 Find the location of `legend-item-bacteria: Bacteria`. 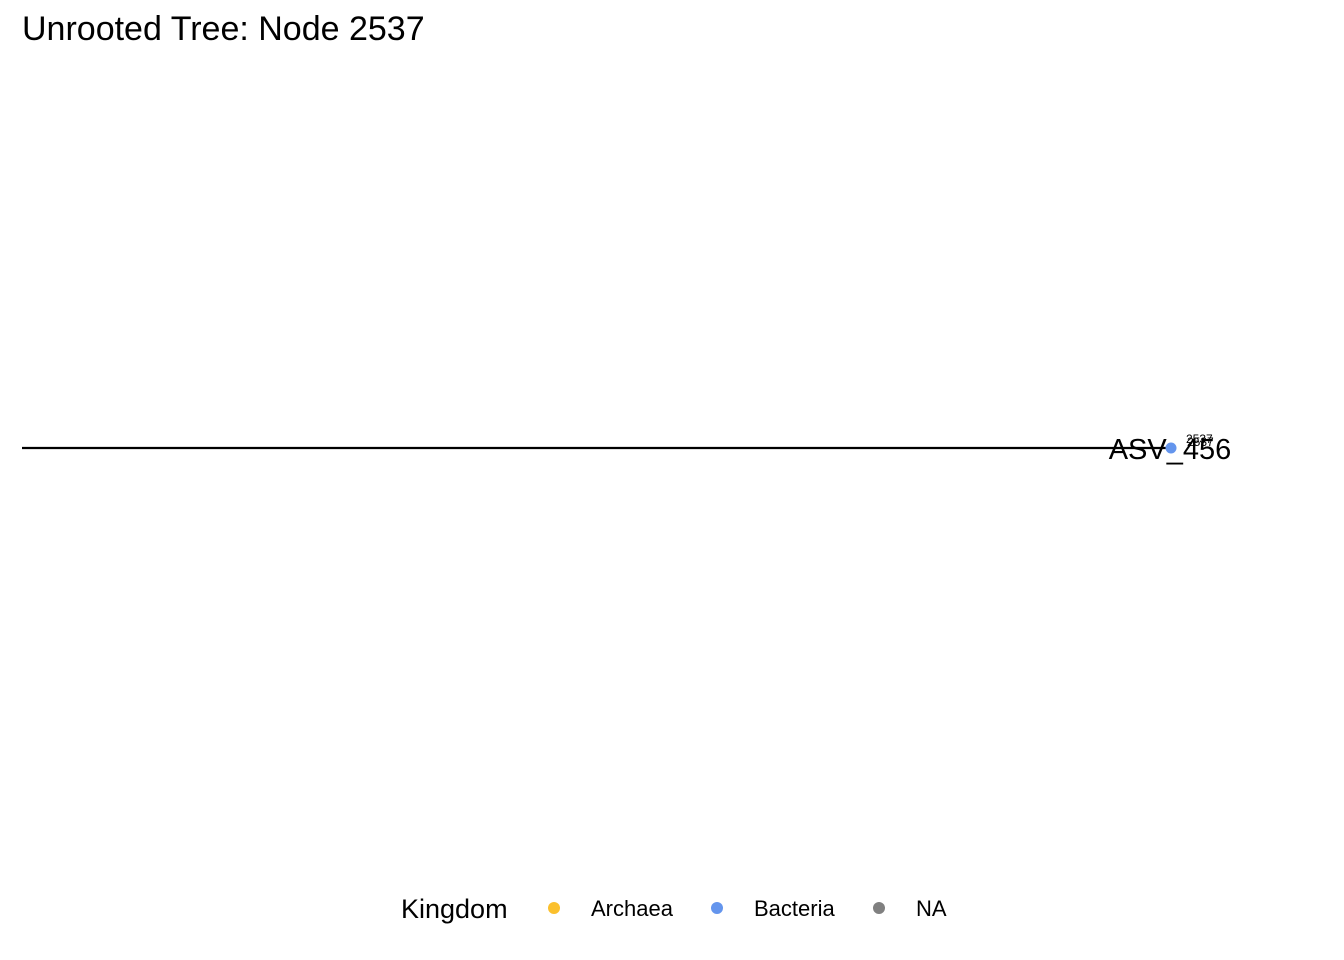

legend-item-bacteria: Bacteria is located at coordinates (773, 908).